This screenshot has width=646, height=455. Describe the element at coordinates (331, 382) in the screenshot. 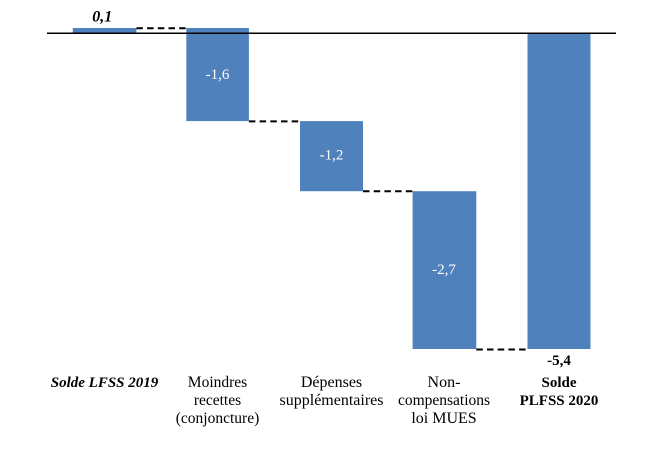

I see `svg-text: Dépenses` at that location.